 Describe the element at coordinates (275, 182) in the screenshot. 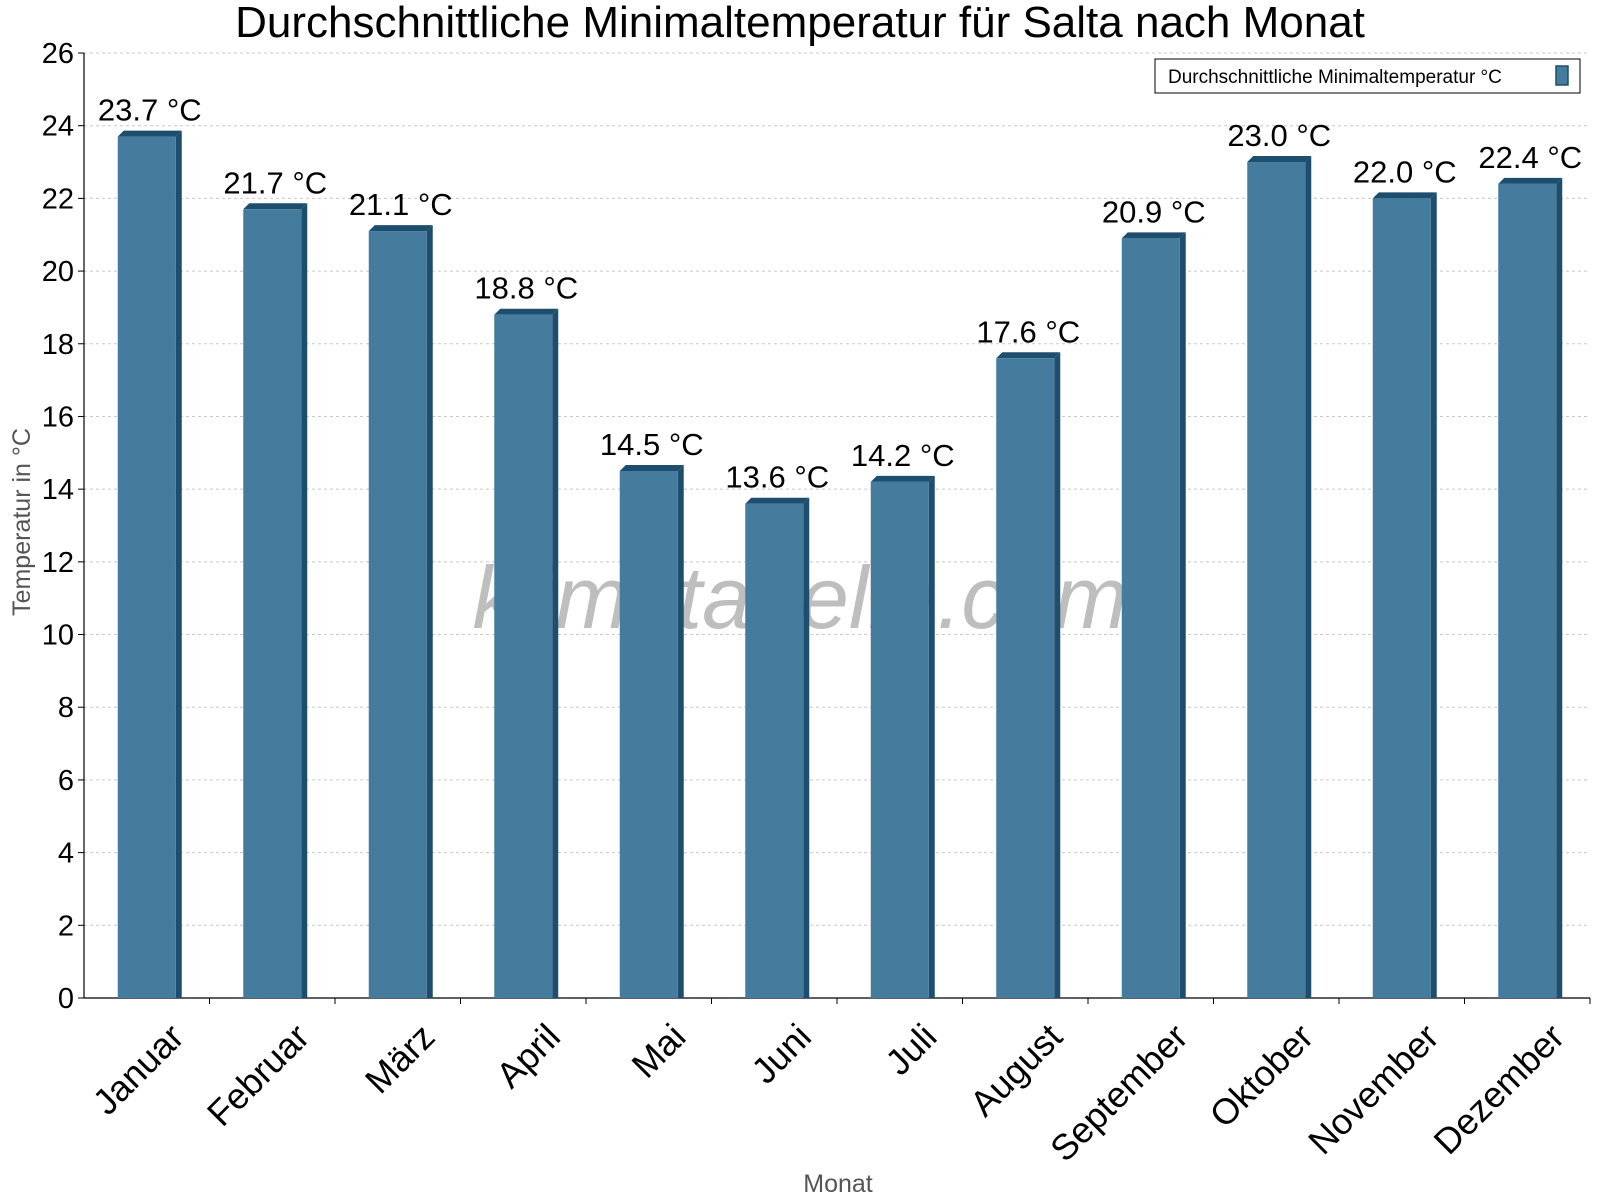

I see `data-label: 21.7 °C` at that location.